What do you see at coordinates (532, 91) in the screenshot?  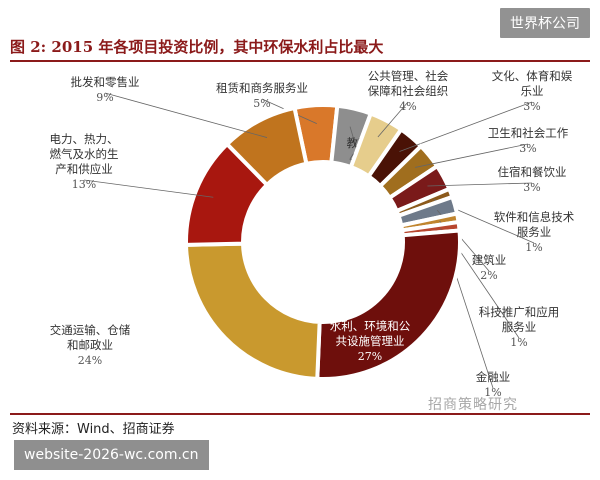 I see `slice-label: 文化、体育和娱乐业 3%` at bounding box center [532, 91].